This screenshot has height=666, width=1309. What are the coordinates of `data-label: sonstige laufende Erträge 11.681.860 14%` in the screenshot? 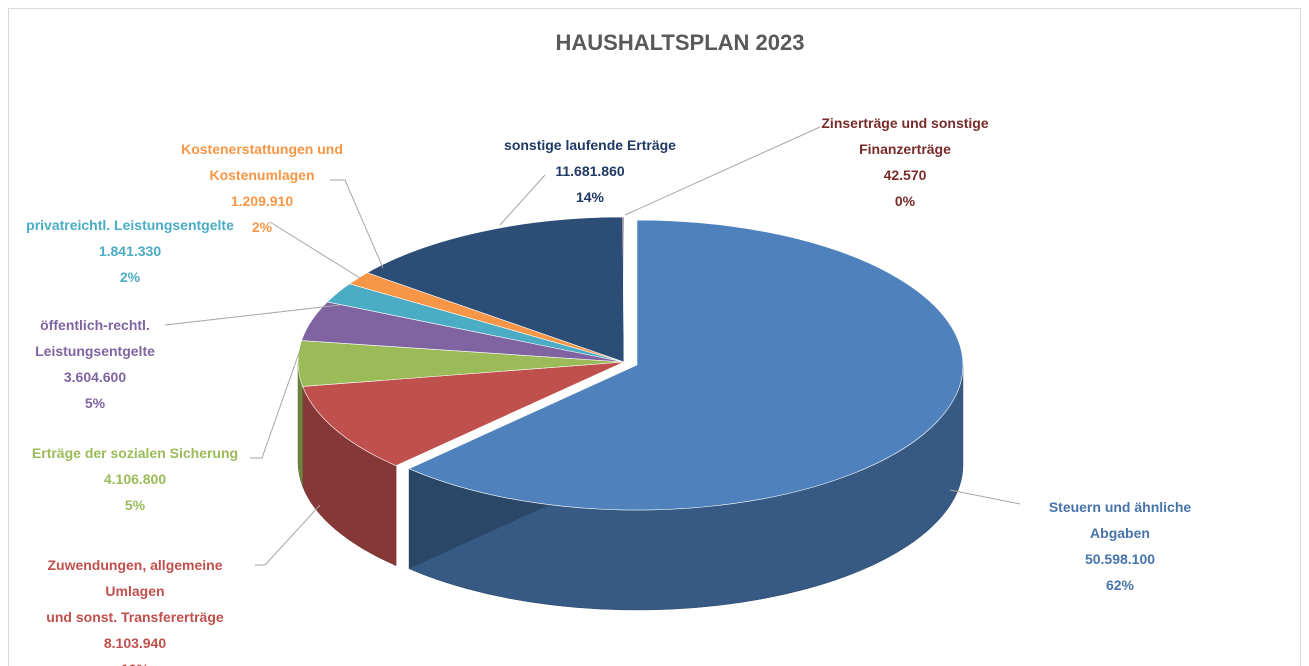 It's located at (590, 171).